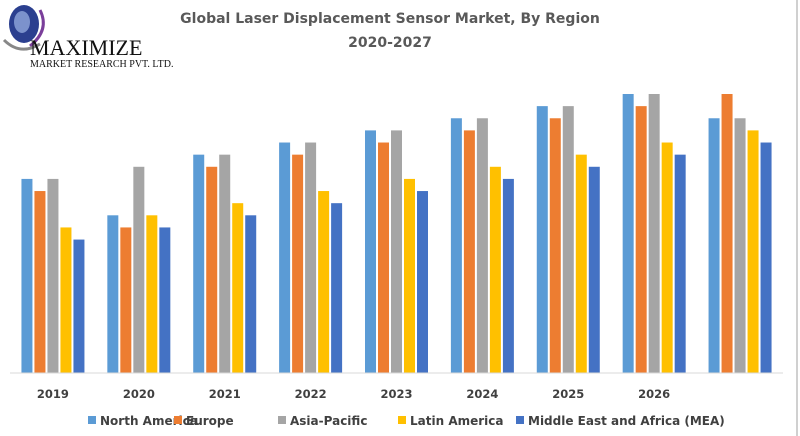 The image size is (800, 436). What do you see at coordinates (139, 269) in the screenshot?
I see `bar-2020-asia-pacific` at bounding box center [139, 269].